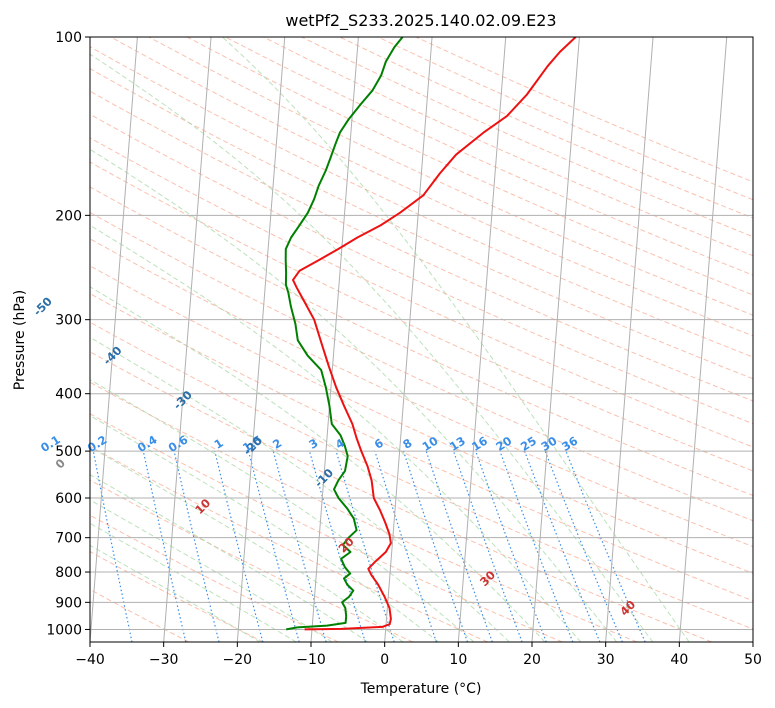  Describe the element at coordinates (64, 630) in the screenshot. I see `y-tick-label: 1000` at that location.